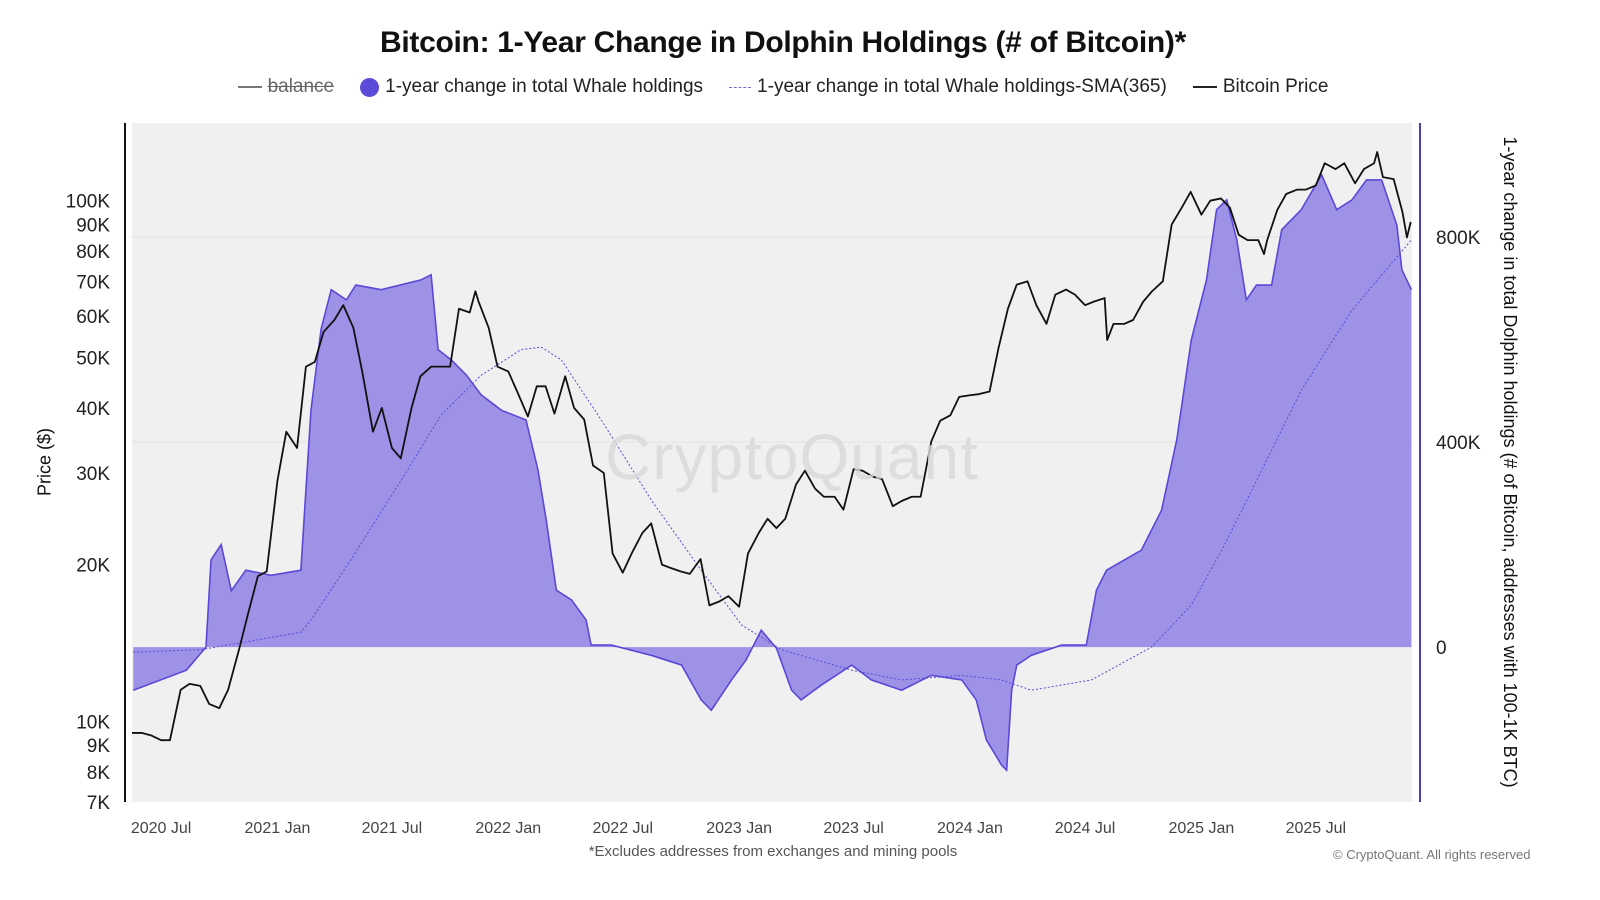  What do you see at coordinates (93, 226) in the screenshot?
I see `left-tick-label: 90K` at bounding box center [93, 226].